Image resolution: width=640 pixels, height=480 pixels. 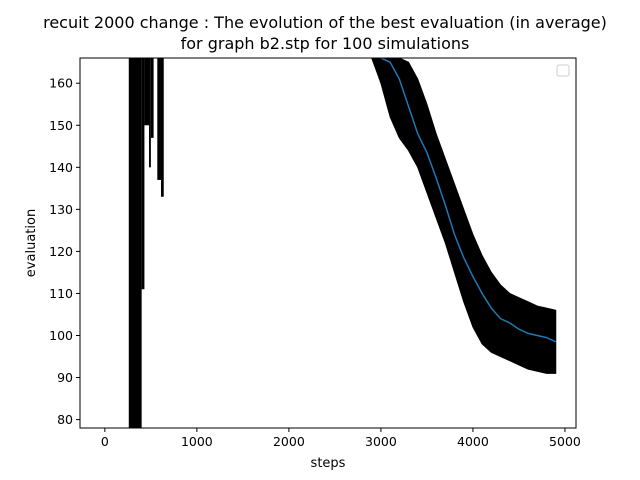 I want to click on y-axis-label: evaluation, so click(x=31, y=243).